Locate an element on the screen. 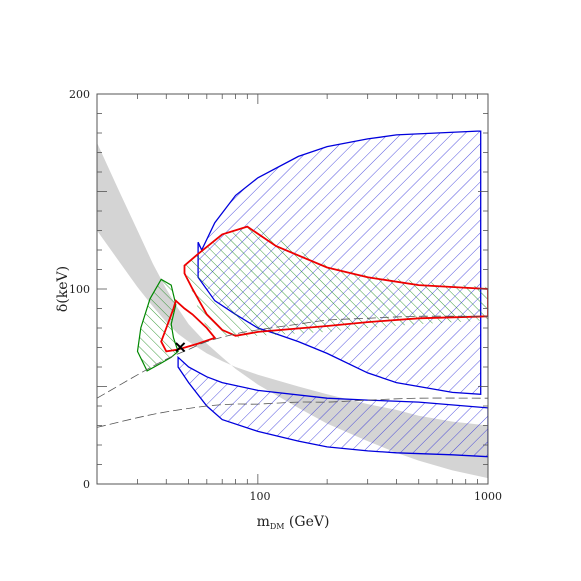 This screenshot has height=581, width=581. red-region-large is located at coordinates (335, 281).